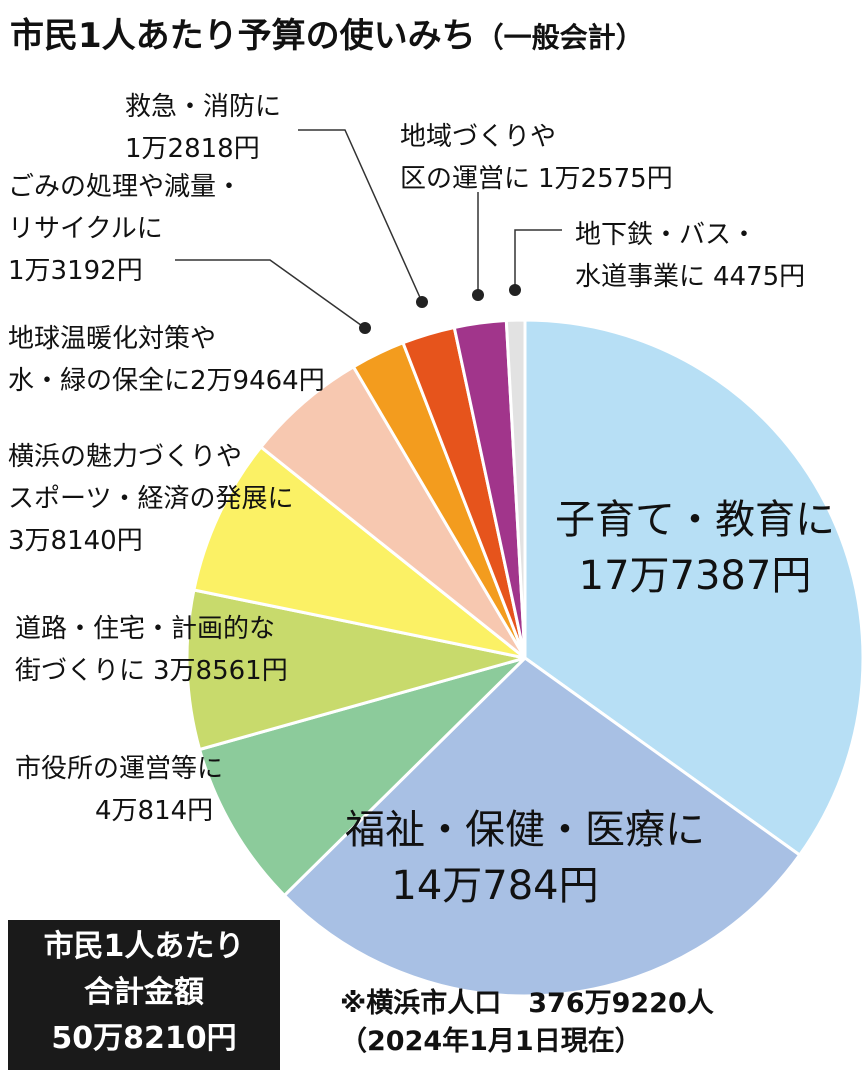 Image resolution: width=865 pixels, height=1080 pixels. Describe the element at coordinates (605, 179) in the screenshot. I see `value-label: 1万2575円` at that location.